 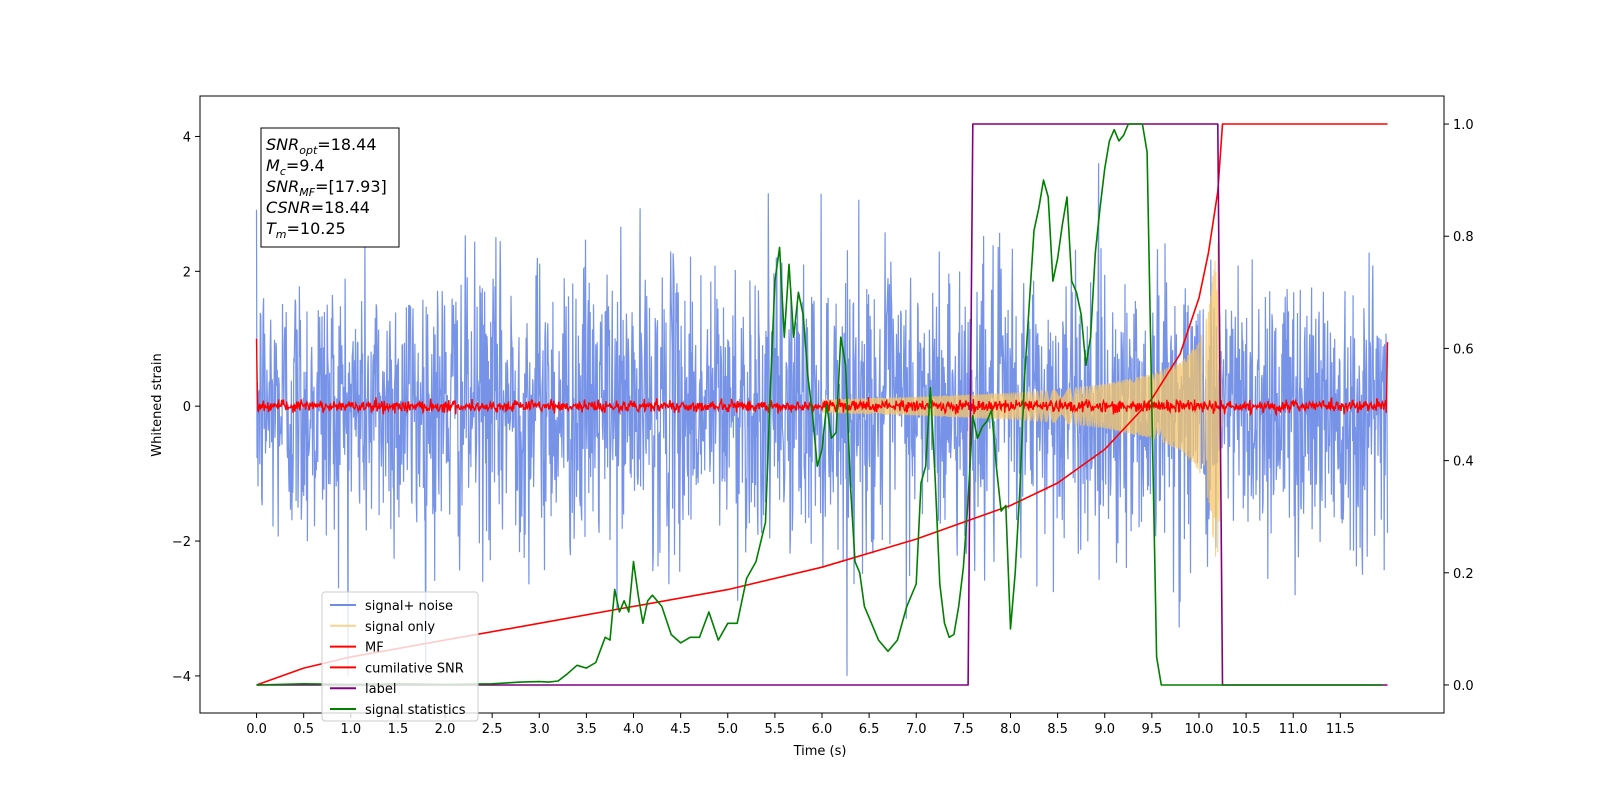 I want to click on annotation-subscript: c, so click(x=283, y=171).